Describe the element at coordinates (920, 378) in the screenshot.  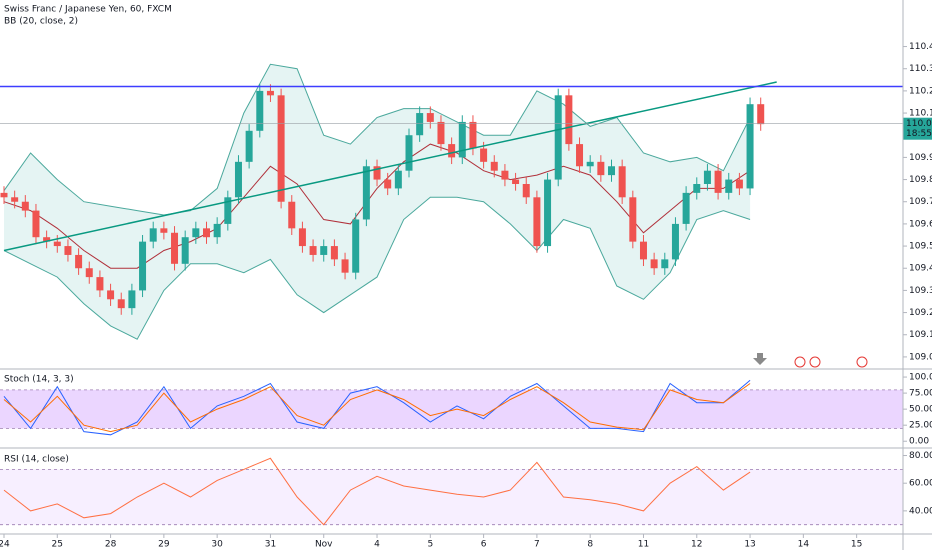
I see `y-tick-label: 100.00` at that location.